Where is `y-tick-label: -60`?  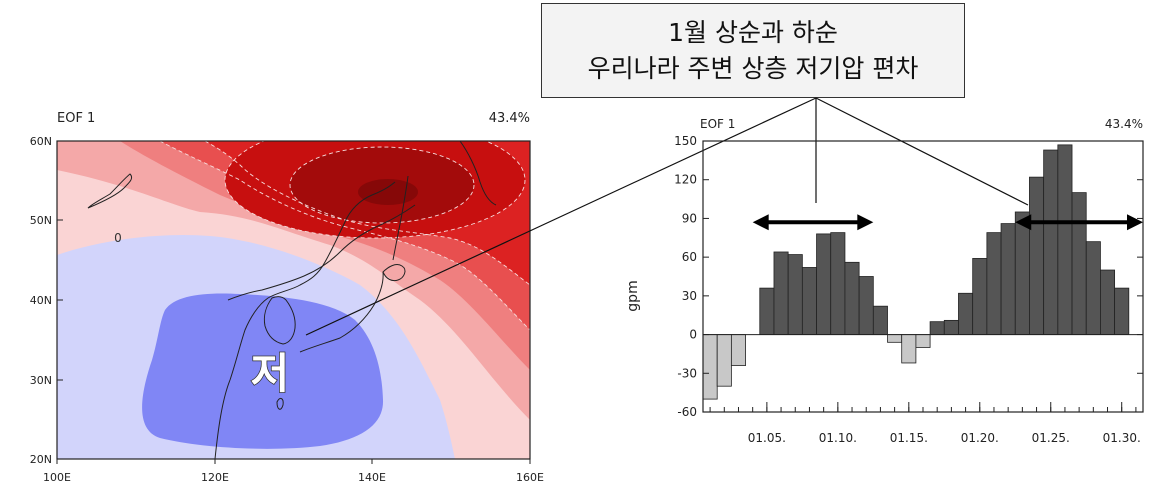
y-tick-label: -60 is located at coordinates (687, 412).